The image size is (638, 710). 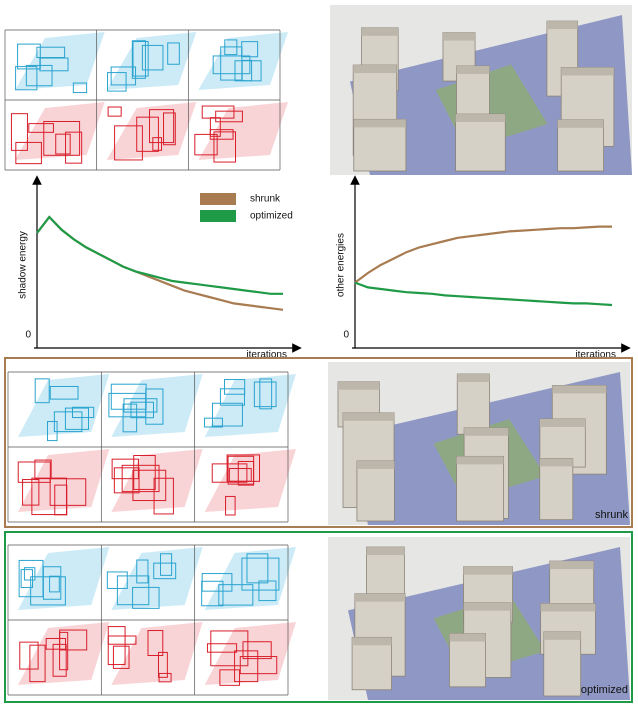 What do you see at coordinates (604, 690) in the screenshot?
I see `panel-label: optimized` at bounding box center [604, 690].